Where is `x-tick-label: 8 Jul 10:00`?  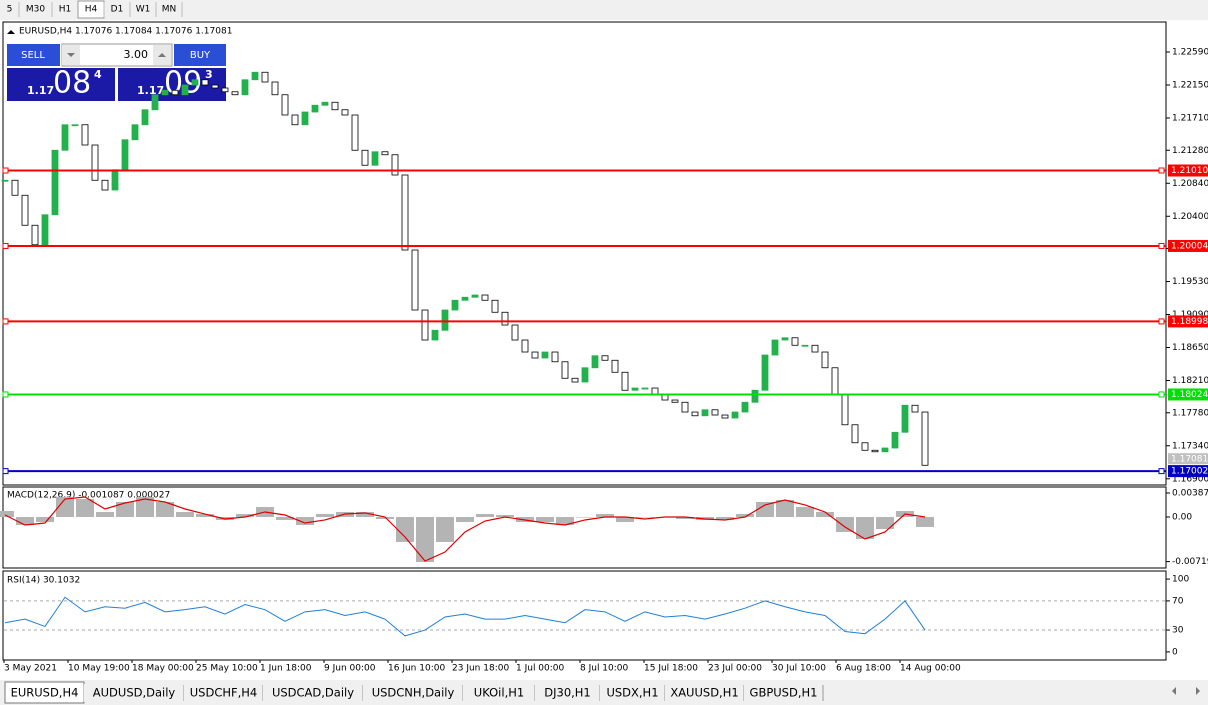 x-tick-label: 8 Jul 10:00 is located at coordinates (604, 669).